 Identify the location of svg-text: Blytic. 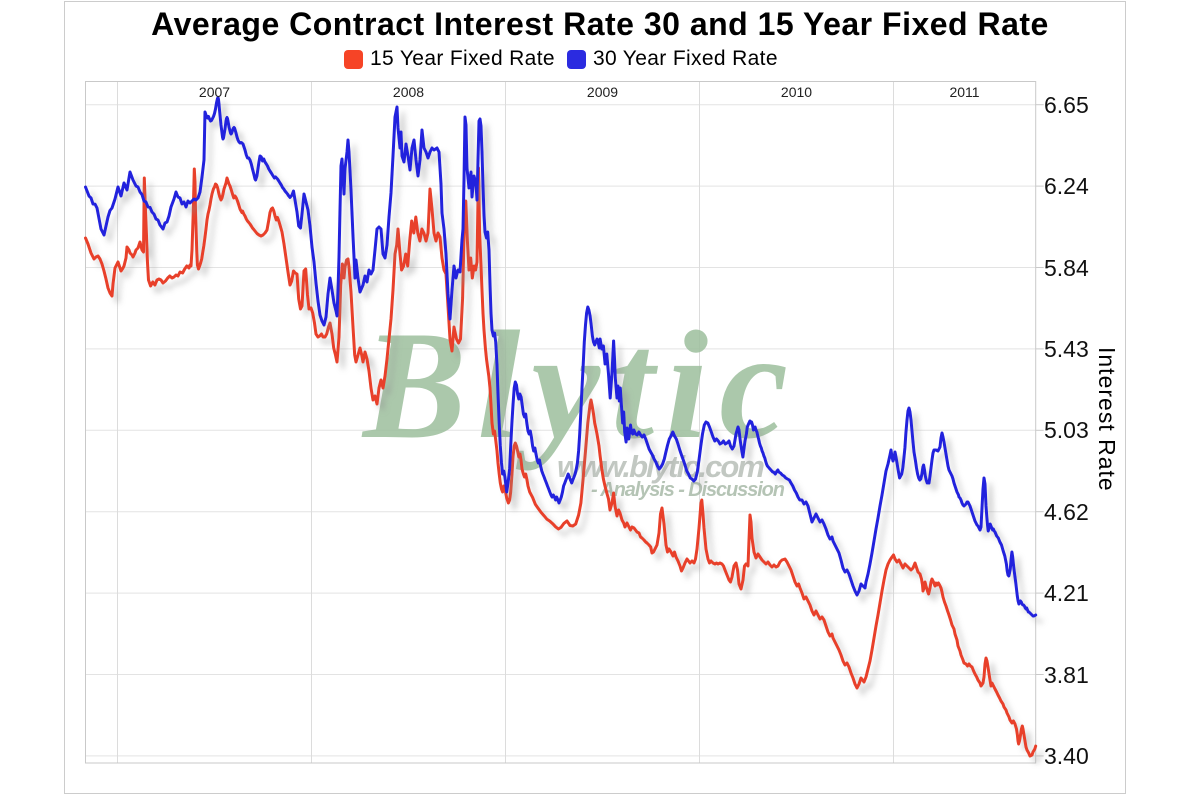
(574, 385).